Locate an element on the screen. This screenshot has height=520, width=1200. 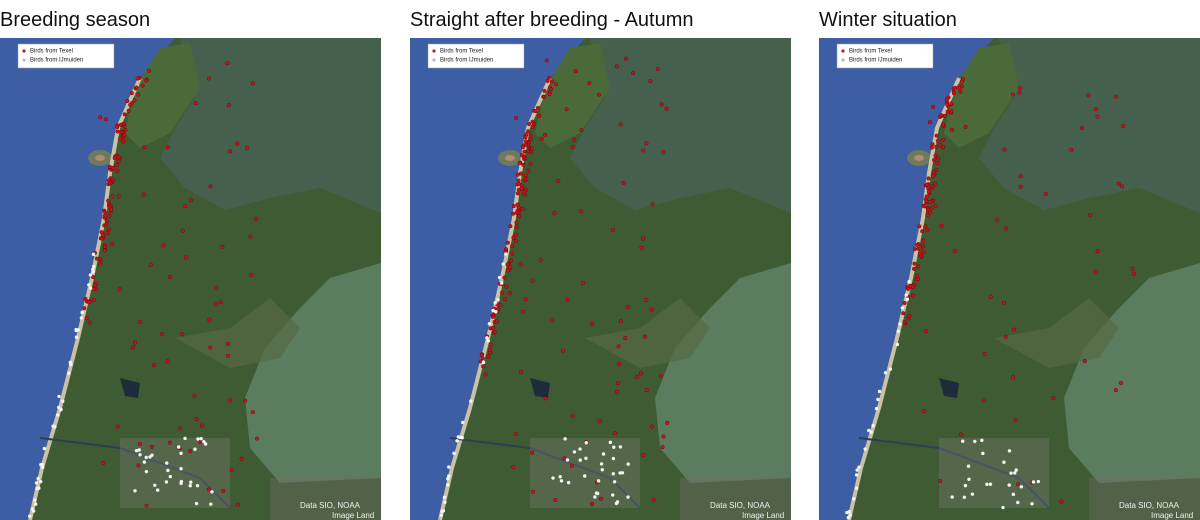
panel-title: Straight after breeding - Autumn is located at coordinates (552, 20).